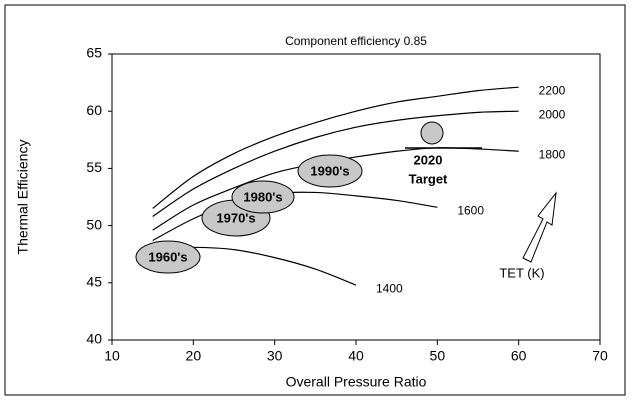 The width and height of the screenshot is (635, 401). I want to click on y-tick-label: 45, so click(94, 282).